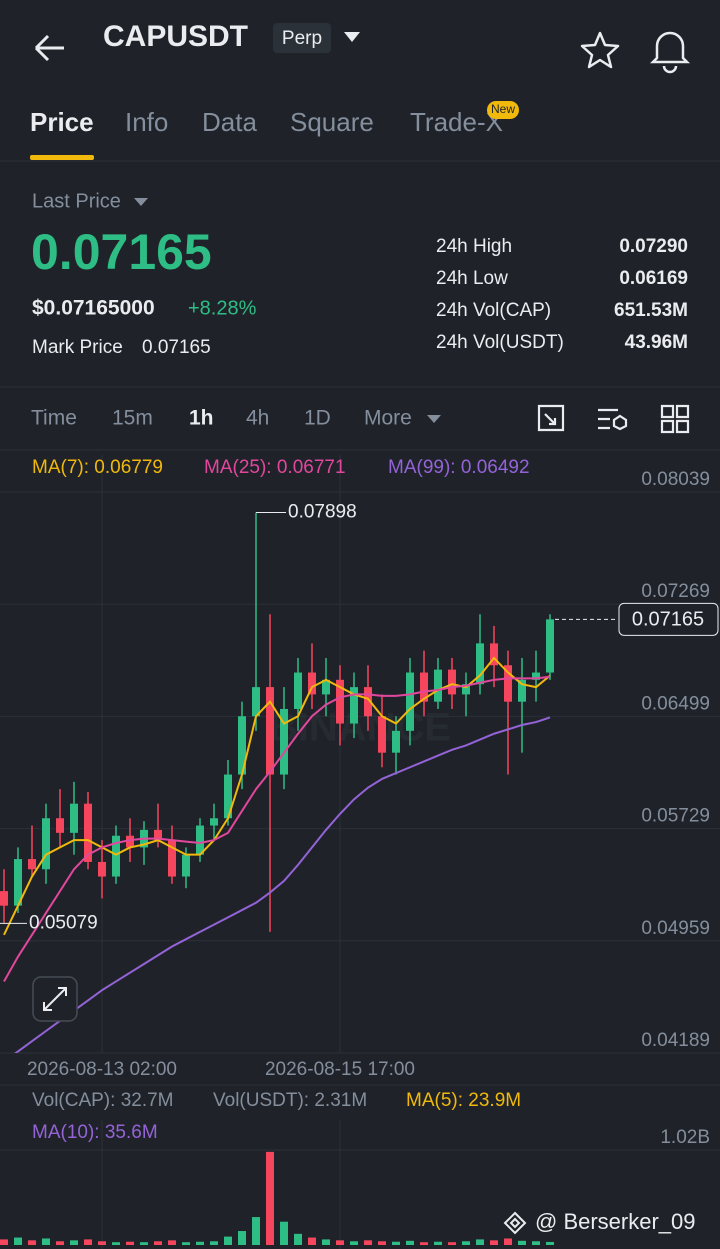 This screenshot has width=720, height=1249. I want to click on last-price: 0.07165, so click(121, 252).